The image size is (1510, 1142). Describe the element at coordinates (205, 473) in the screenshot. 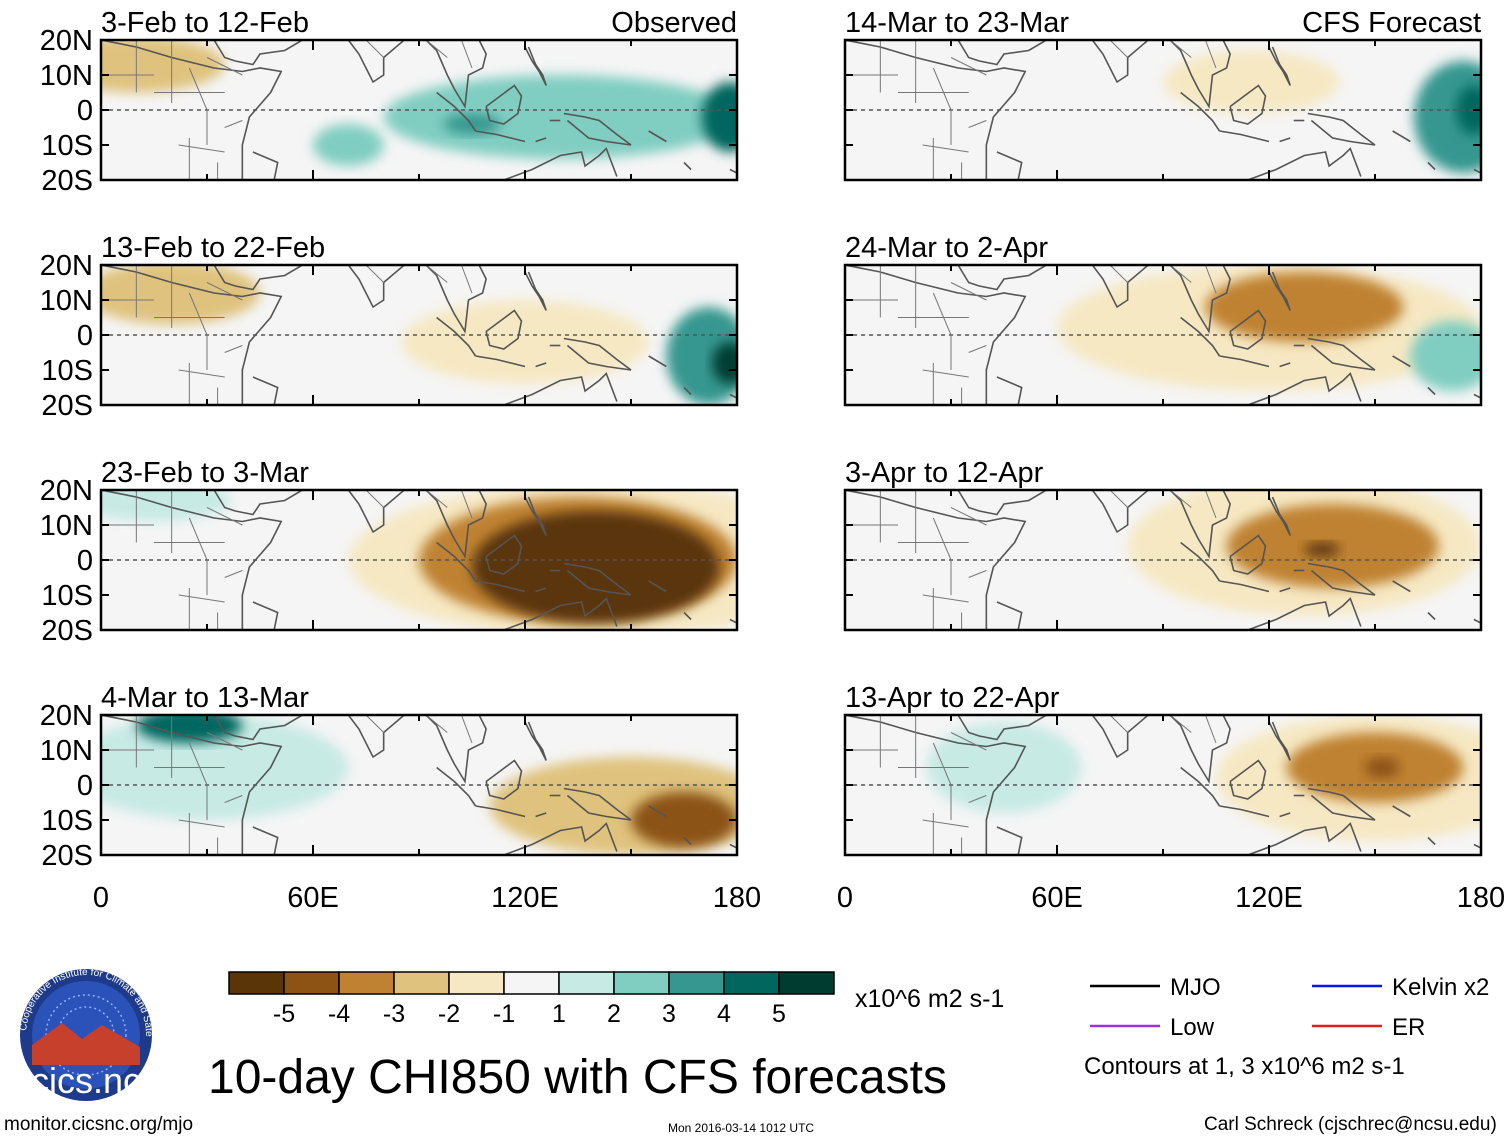

I see `panel-period-label: 23-Feb to 3-Mar` at that location.